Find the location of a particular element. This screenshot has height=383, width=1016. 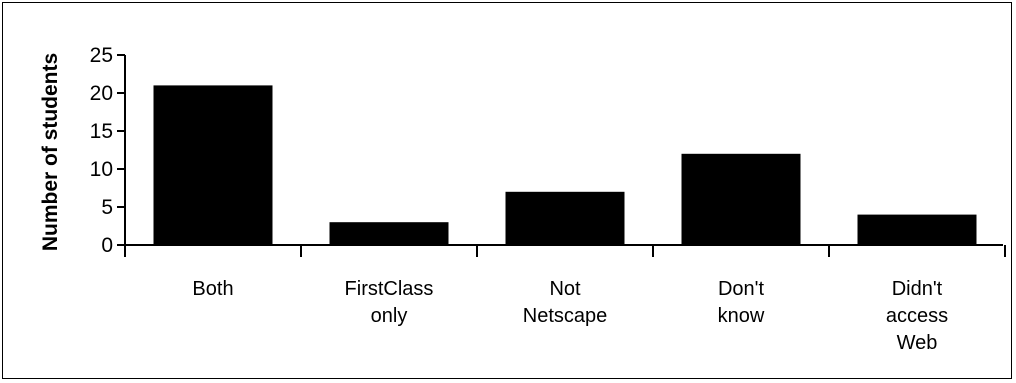

y-tick-label: 15 is located at coordinates (101, 131).